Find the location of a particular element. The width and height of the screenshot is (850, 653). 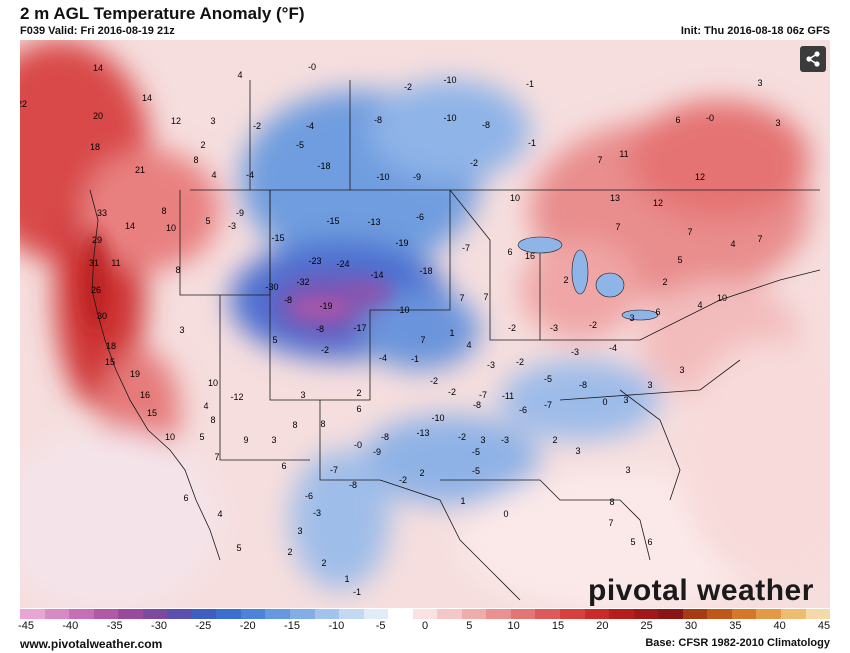

anomaly-value-label: 0 is located at coordinates (604, 402).